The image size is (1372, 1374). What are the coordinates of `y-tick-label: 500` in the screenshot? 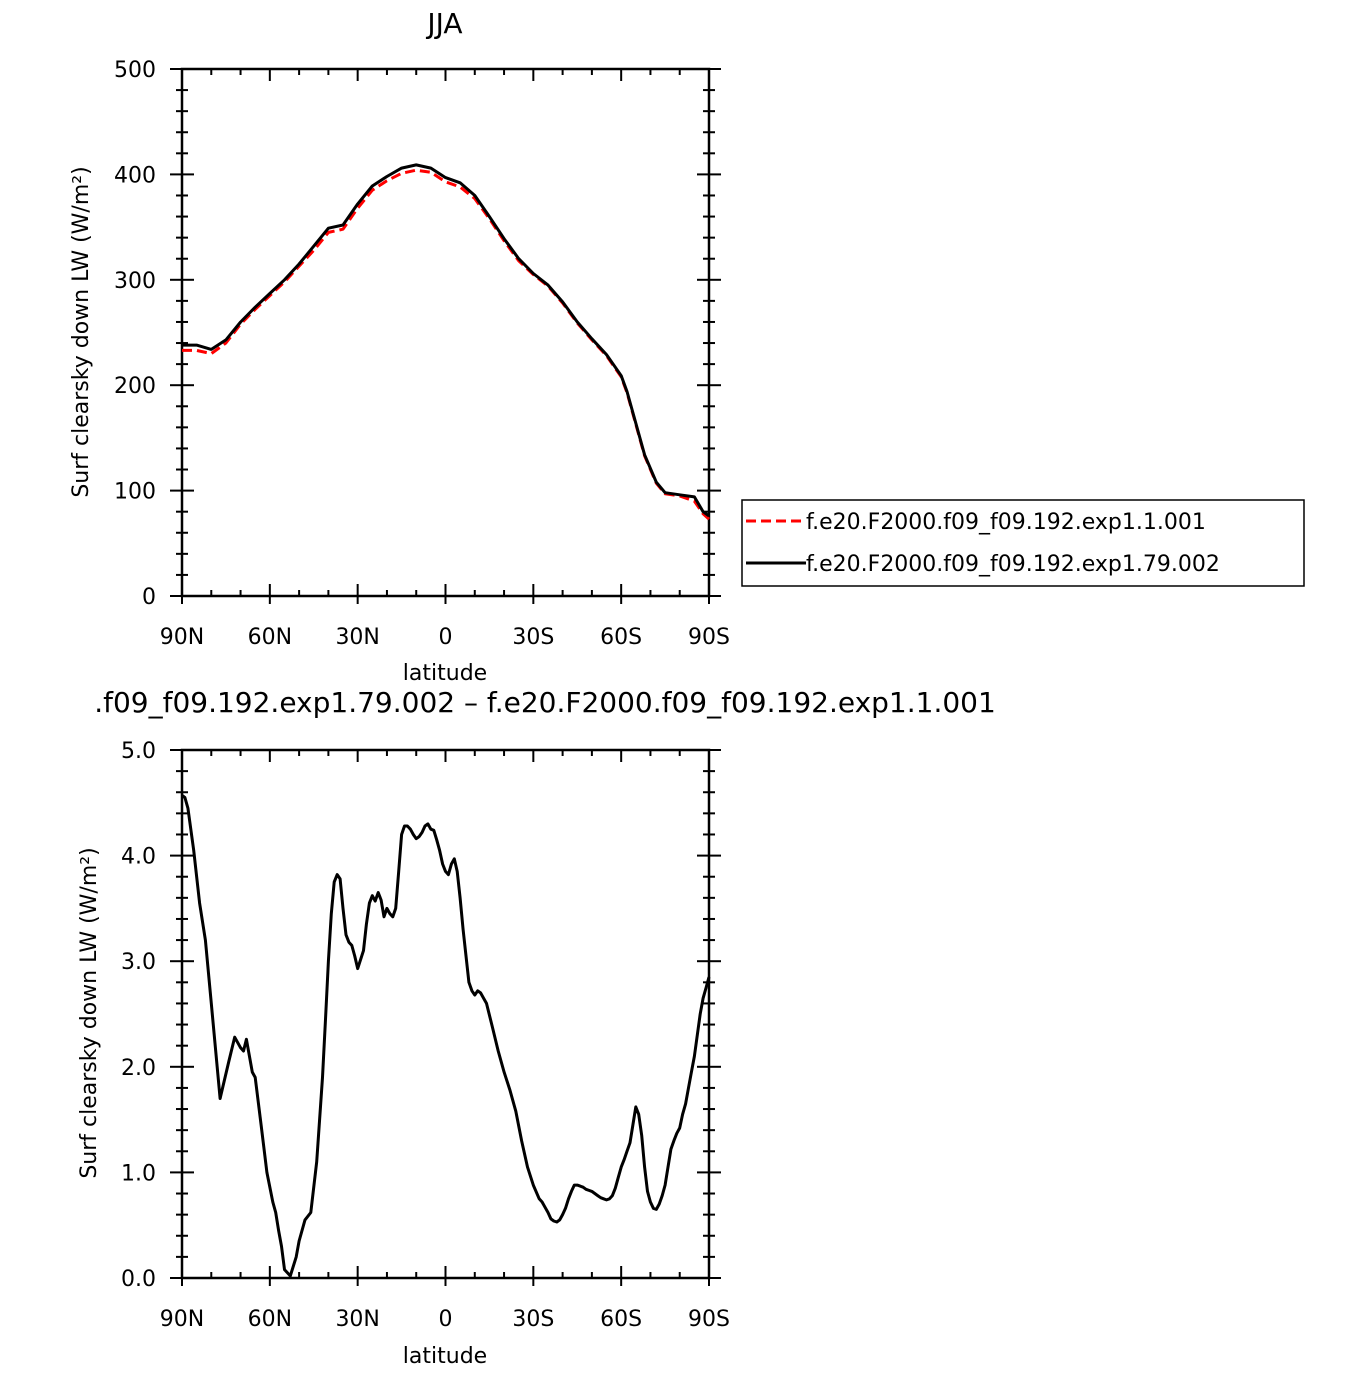 It's located at (135, 70).